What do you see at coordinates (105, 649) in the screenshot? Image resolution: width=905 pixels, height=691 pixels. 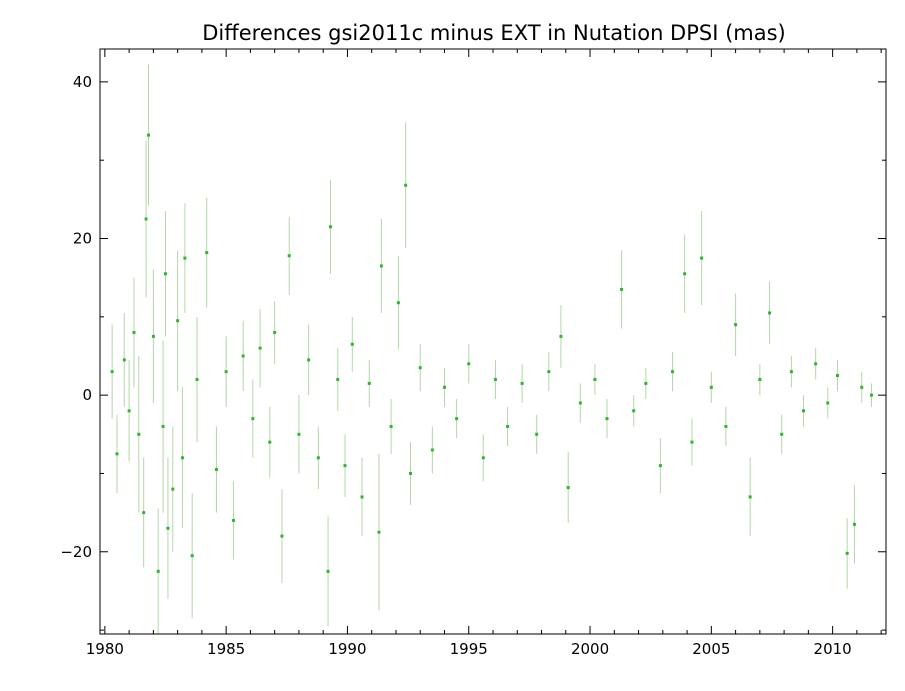 I see `x-tick-label: 1980` at bounding box center [105, 649].